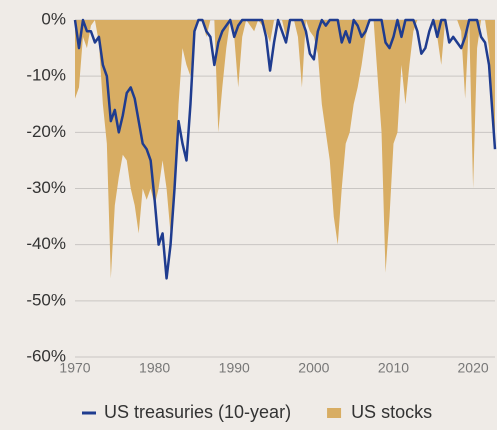  Describe the element at coordinates (53, 18) in the screenshot. I see `y-tick-label: 0%` at that location.